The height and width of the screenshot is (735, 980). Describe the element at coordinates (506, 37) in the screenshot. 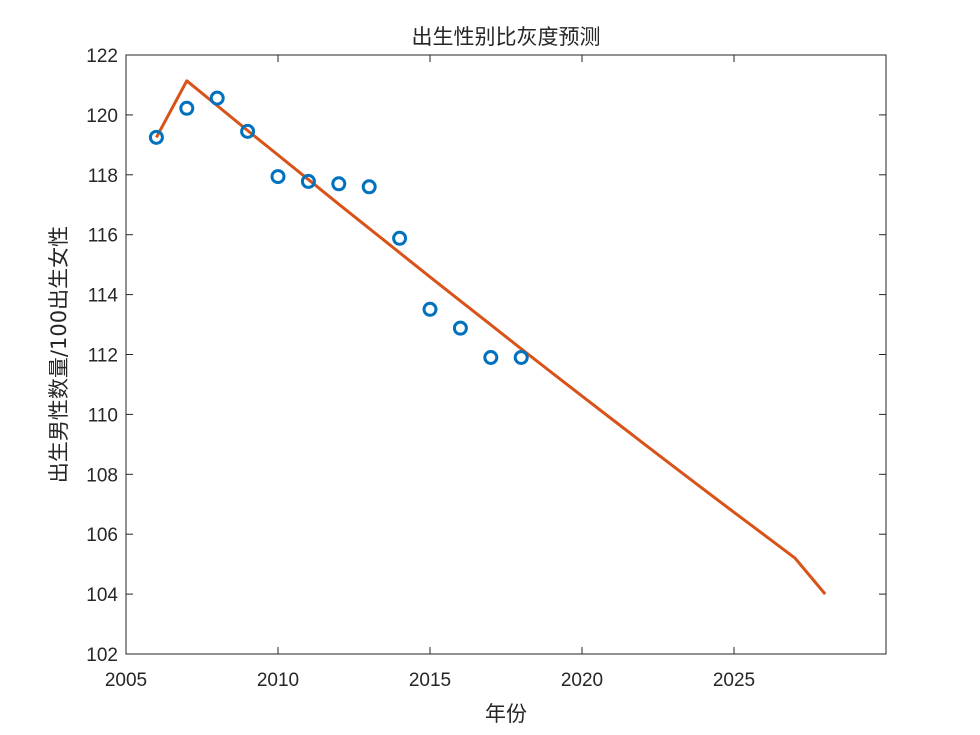

I see `chart-title: 出生性别比灰度预测` at that location.